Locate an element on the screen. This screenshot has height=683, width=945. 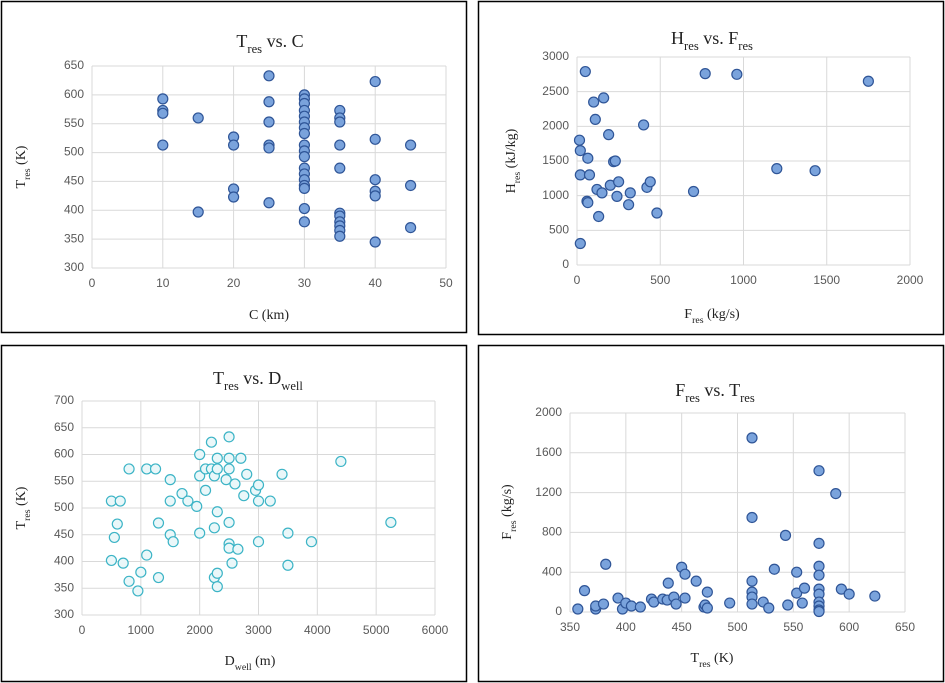
chart-title-run: vs. F is located at coordinates (719, 38).